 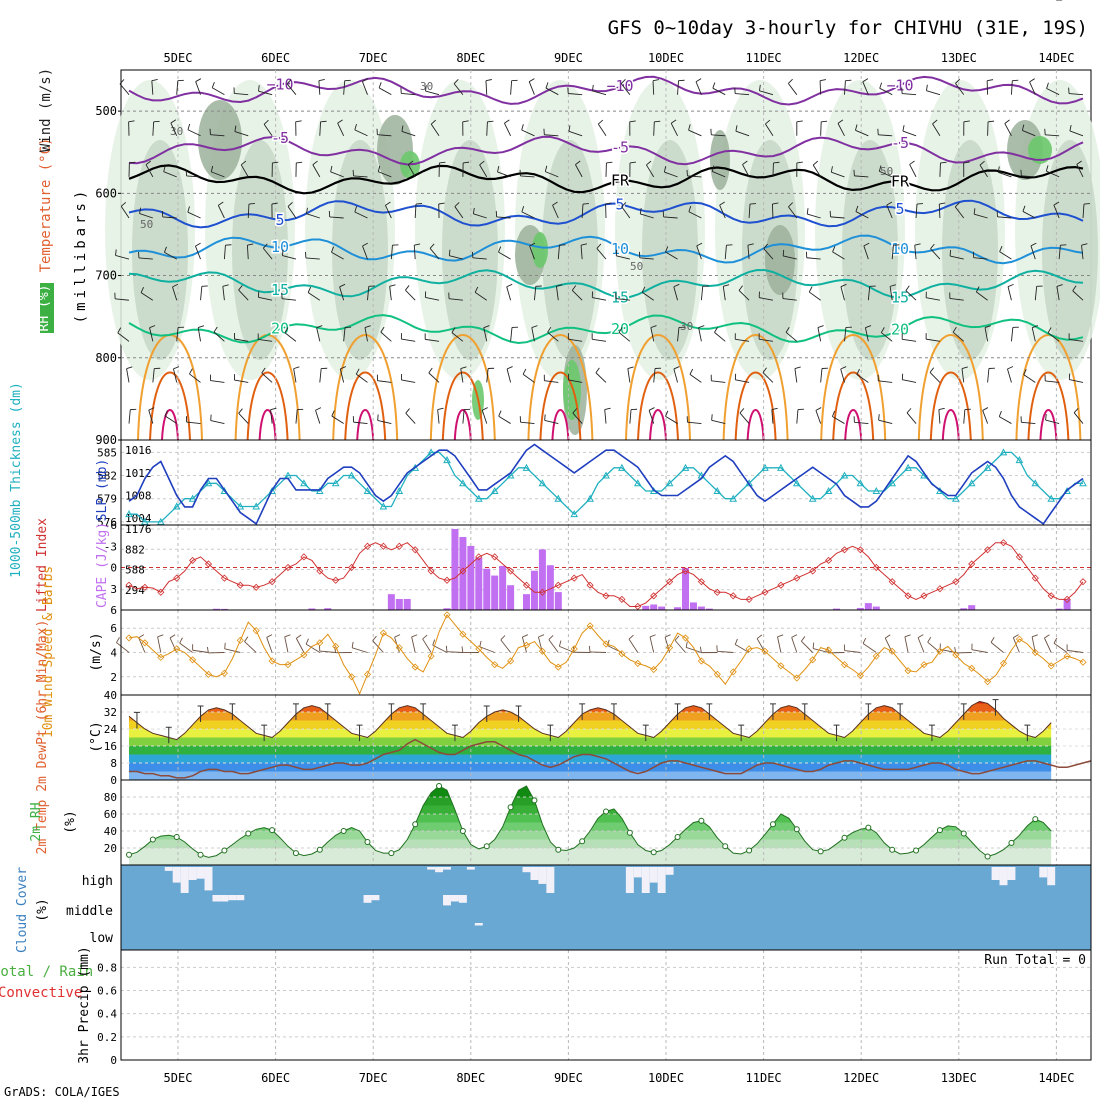 I want to click on rh-tick-label: 60, so click(x=110, y=814).